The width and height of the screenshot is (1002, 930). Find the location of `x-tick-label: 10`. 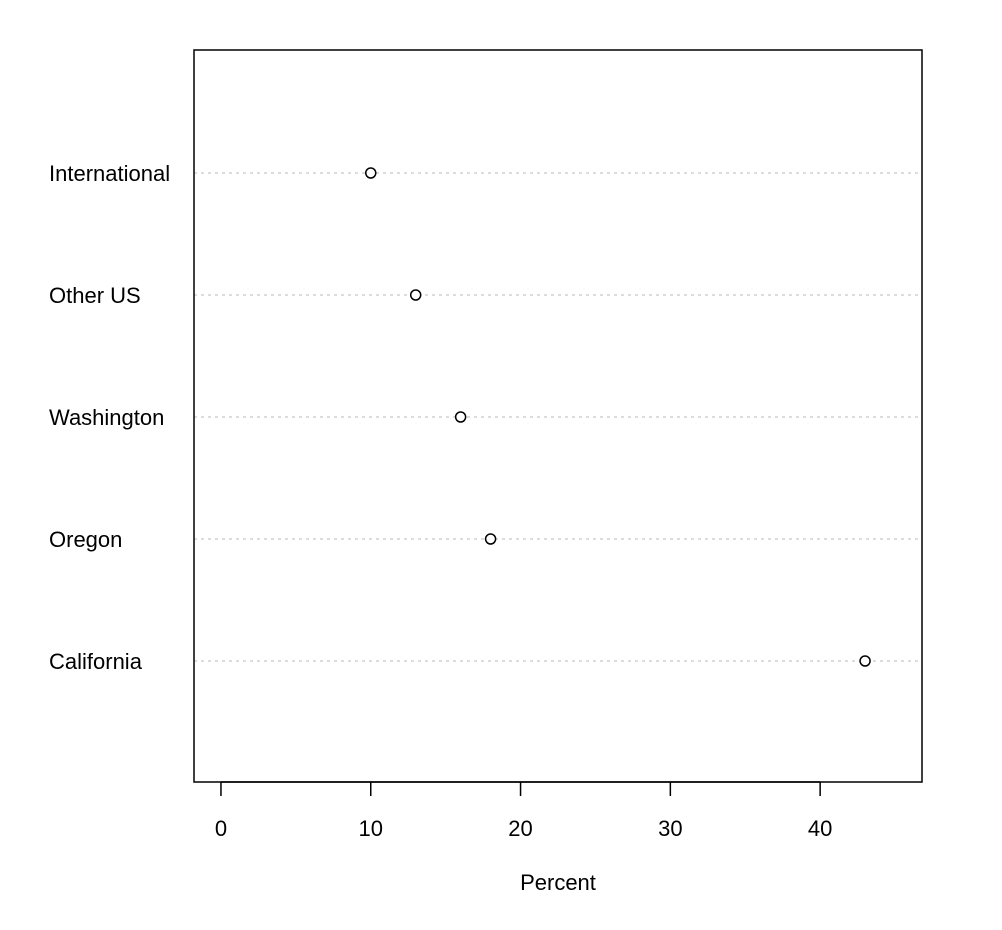

x-tick-label: 10 is located at coordinates (371, 828).